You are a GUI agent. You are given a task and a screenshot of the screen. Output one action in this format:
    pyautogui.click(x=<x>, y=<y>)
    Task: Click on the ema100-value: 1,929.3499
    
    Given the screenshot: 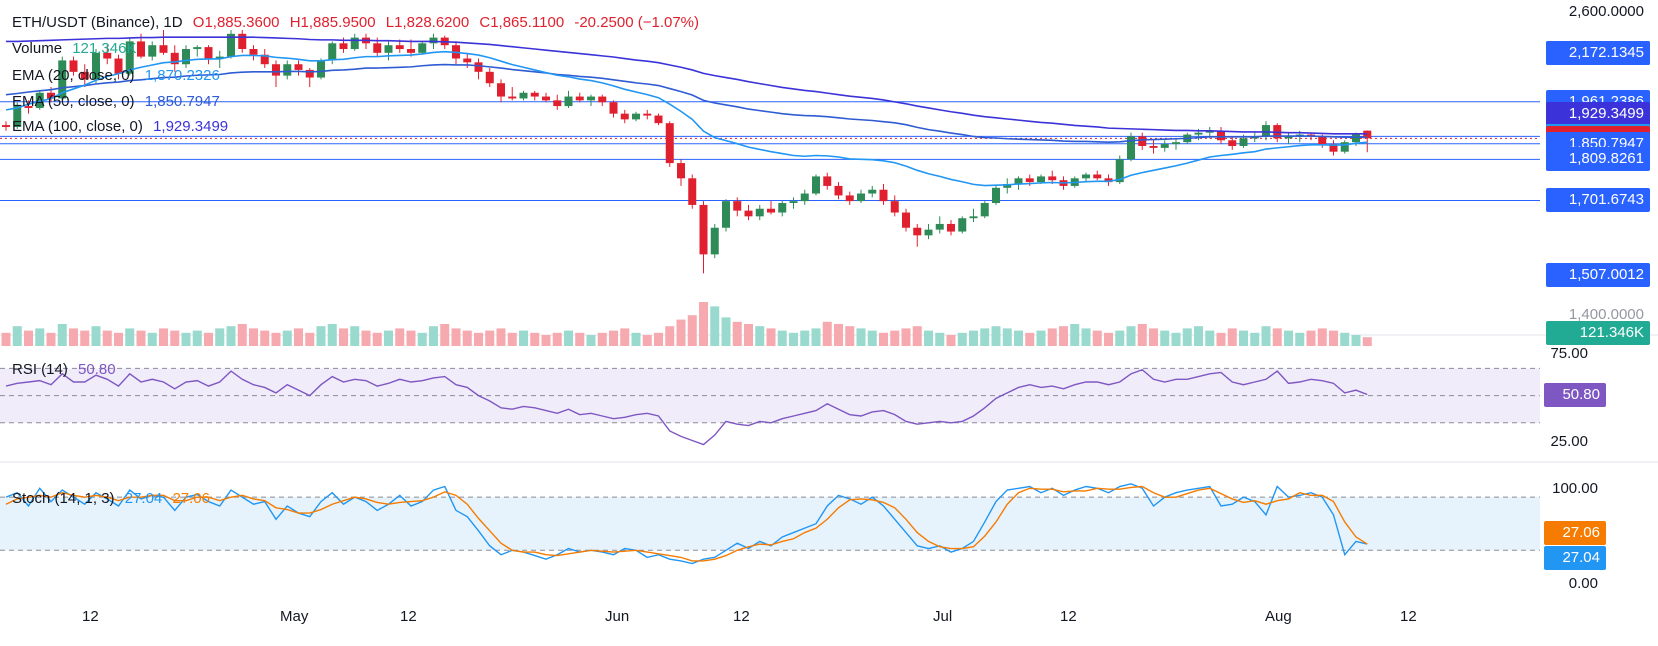 What is the action you would take?
    pyautogui.click(x=191, y=126)
    